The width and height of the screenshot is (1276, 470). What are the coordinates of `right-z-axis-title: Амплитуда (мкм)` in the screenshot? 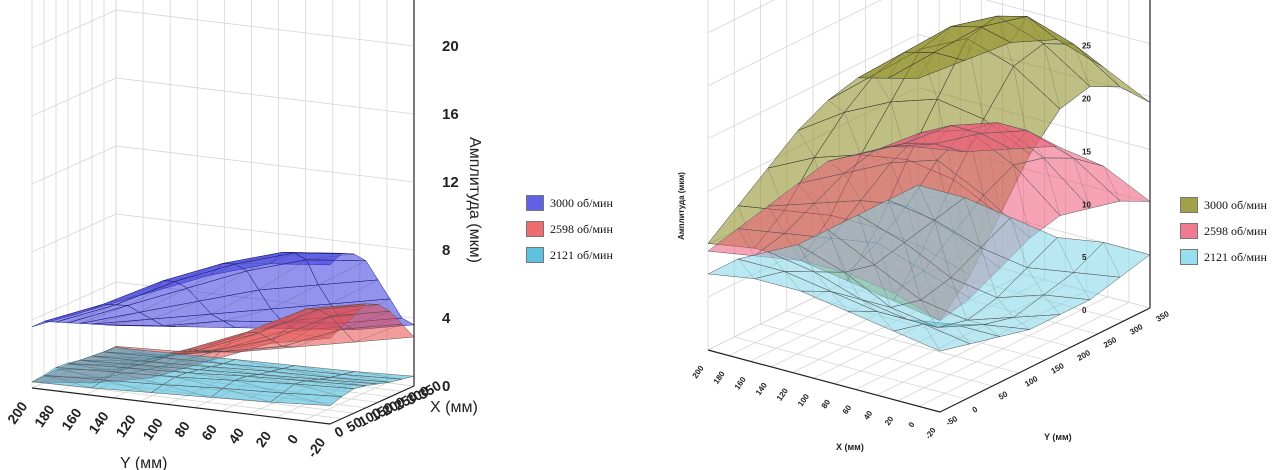 It's located at (681, 206).